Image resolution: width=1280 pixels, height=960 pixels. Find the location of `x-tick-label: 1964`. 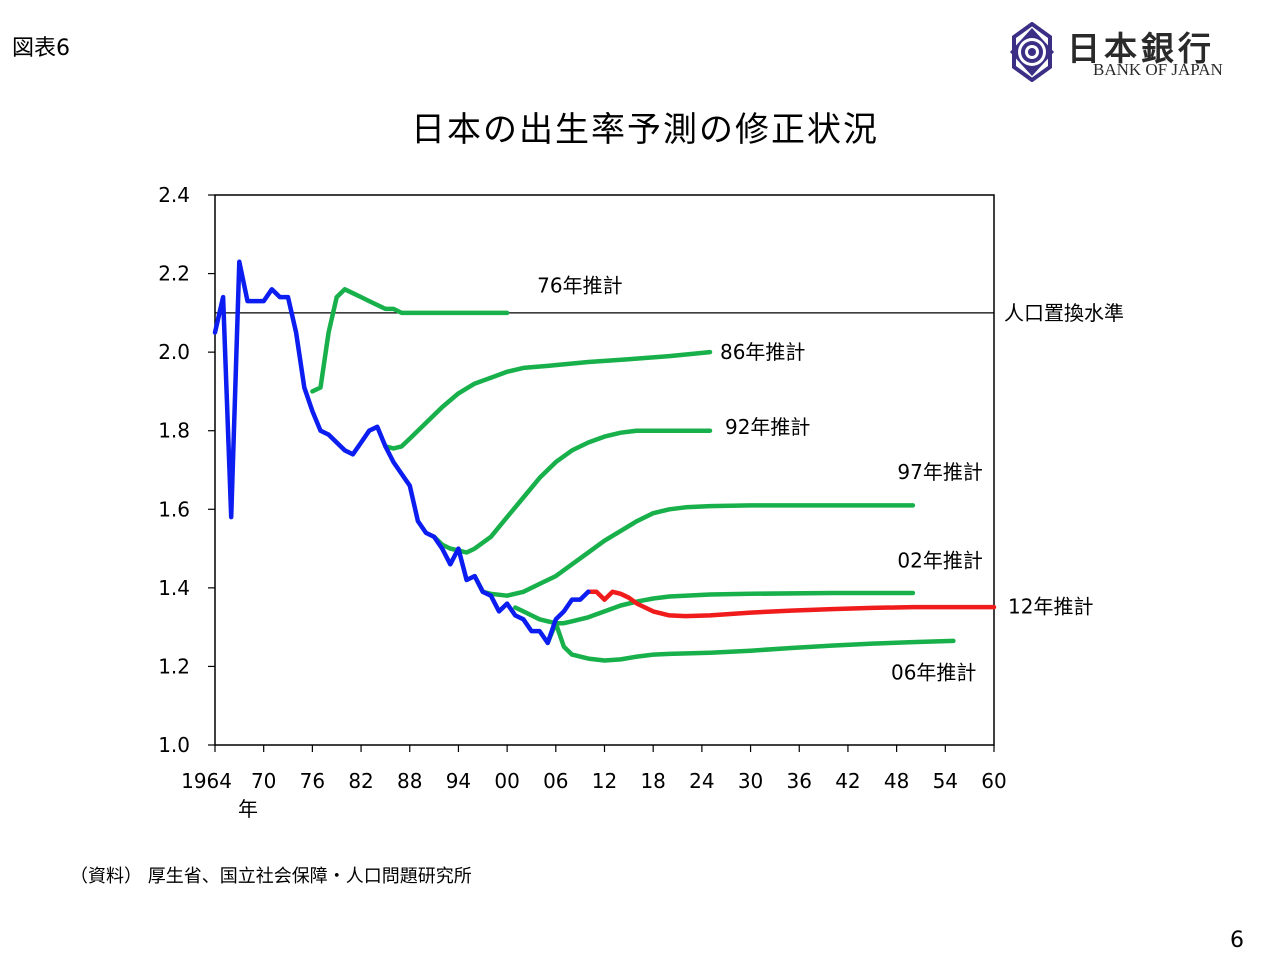

x-tick-label: 1964 is located at coordinates (206, 781).